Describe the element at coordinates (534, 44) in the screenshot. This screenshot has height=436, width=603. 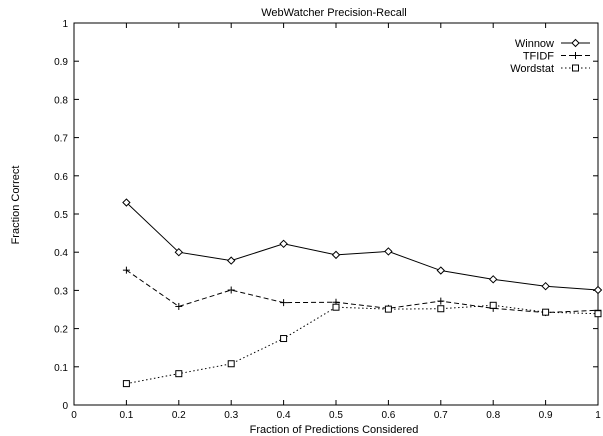
I see `legend-label: Winnow` at that location.